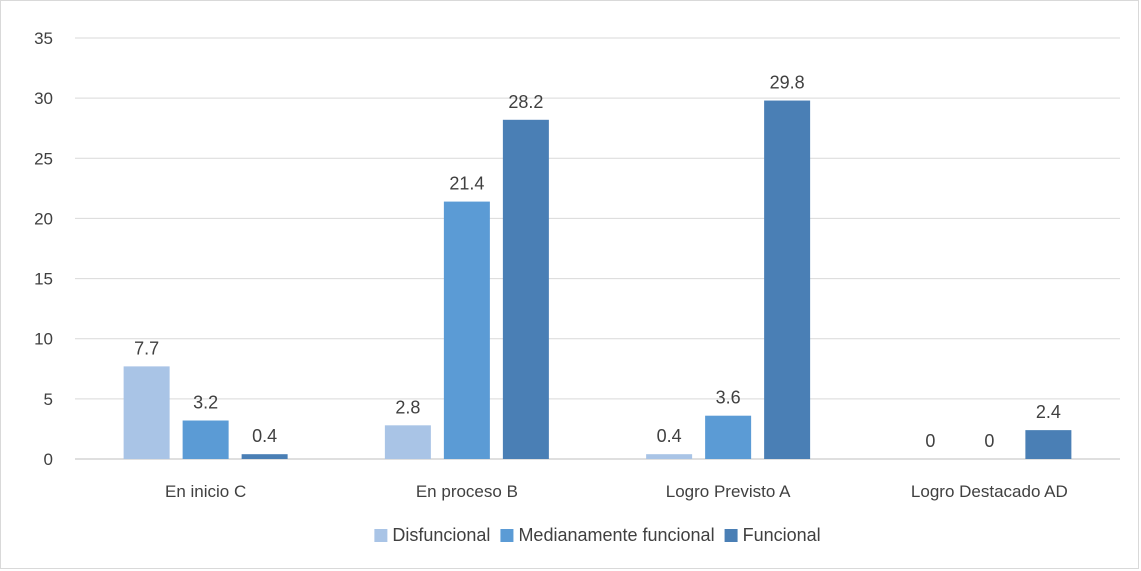 Image resolution: width=1141 pixels, height=571 pixels. What do you see at coordinates (43, 218) in the screenshot?
I see `y-tick-label: 20` at bounding box center [43, 218].